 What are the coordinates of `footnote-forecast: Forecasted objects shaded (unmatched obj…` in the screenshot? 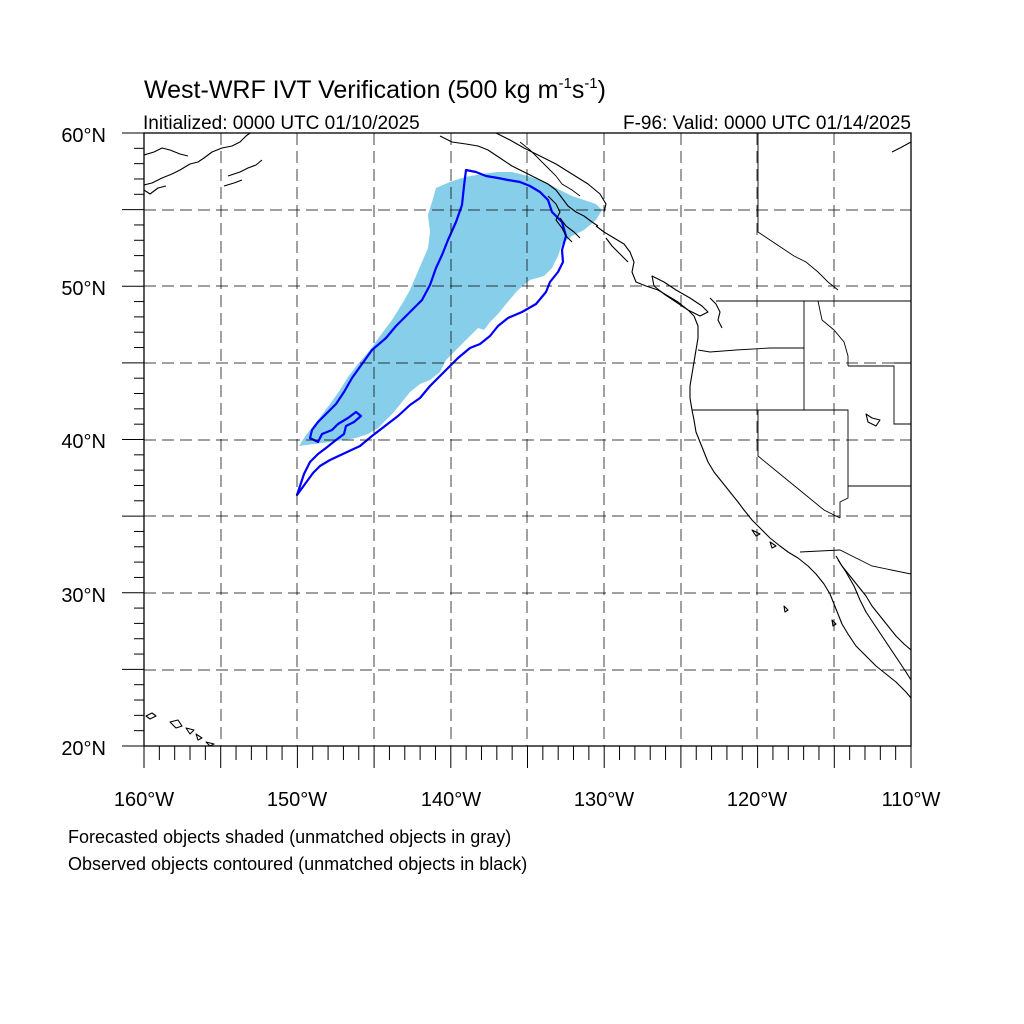 It's located at (289, 837).